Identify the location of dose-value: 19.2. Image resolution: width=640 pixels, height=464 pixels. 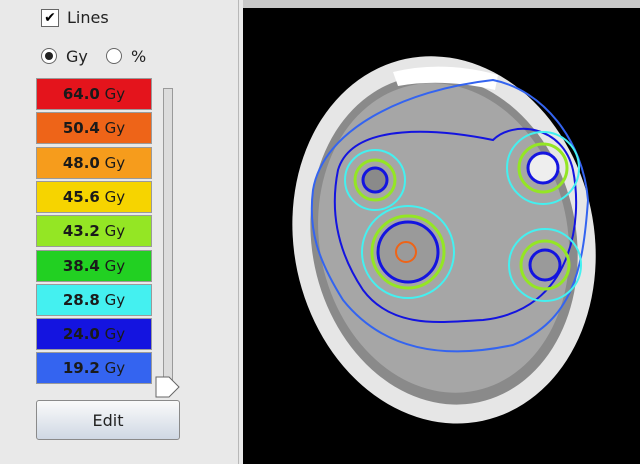
(81, 368).